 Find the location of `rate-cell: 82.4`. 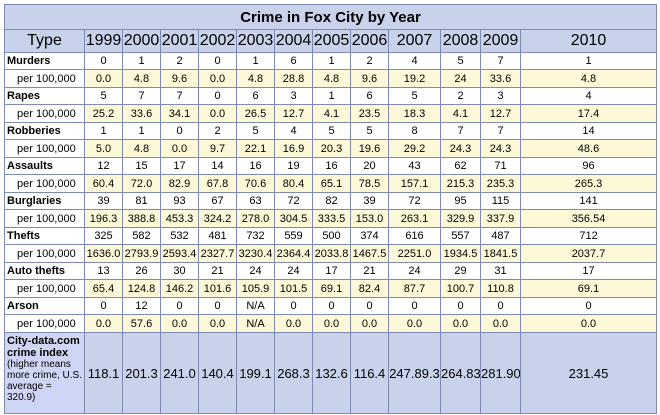

rate-cell: 82.4 is located at coordinates (369, 288).